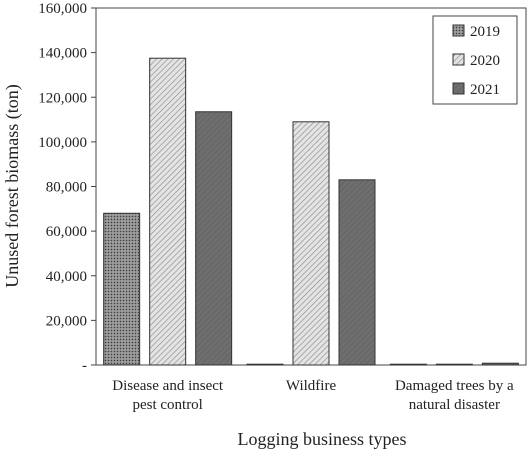  I want to click on y-axis-title: Unused forest biomass (ton), so click(12, 185).